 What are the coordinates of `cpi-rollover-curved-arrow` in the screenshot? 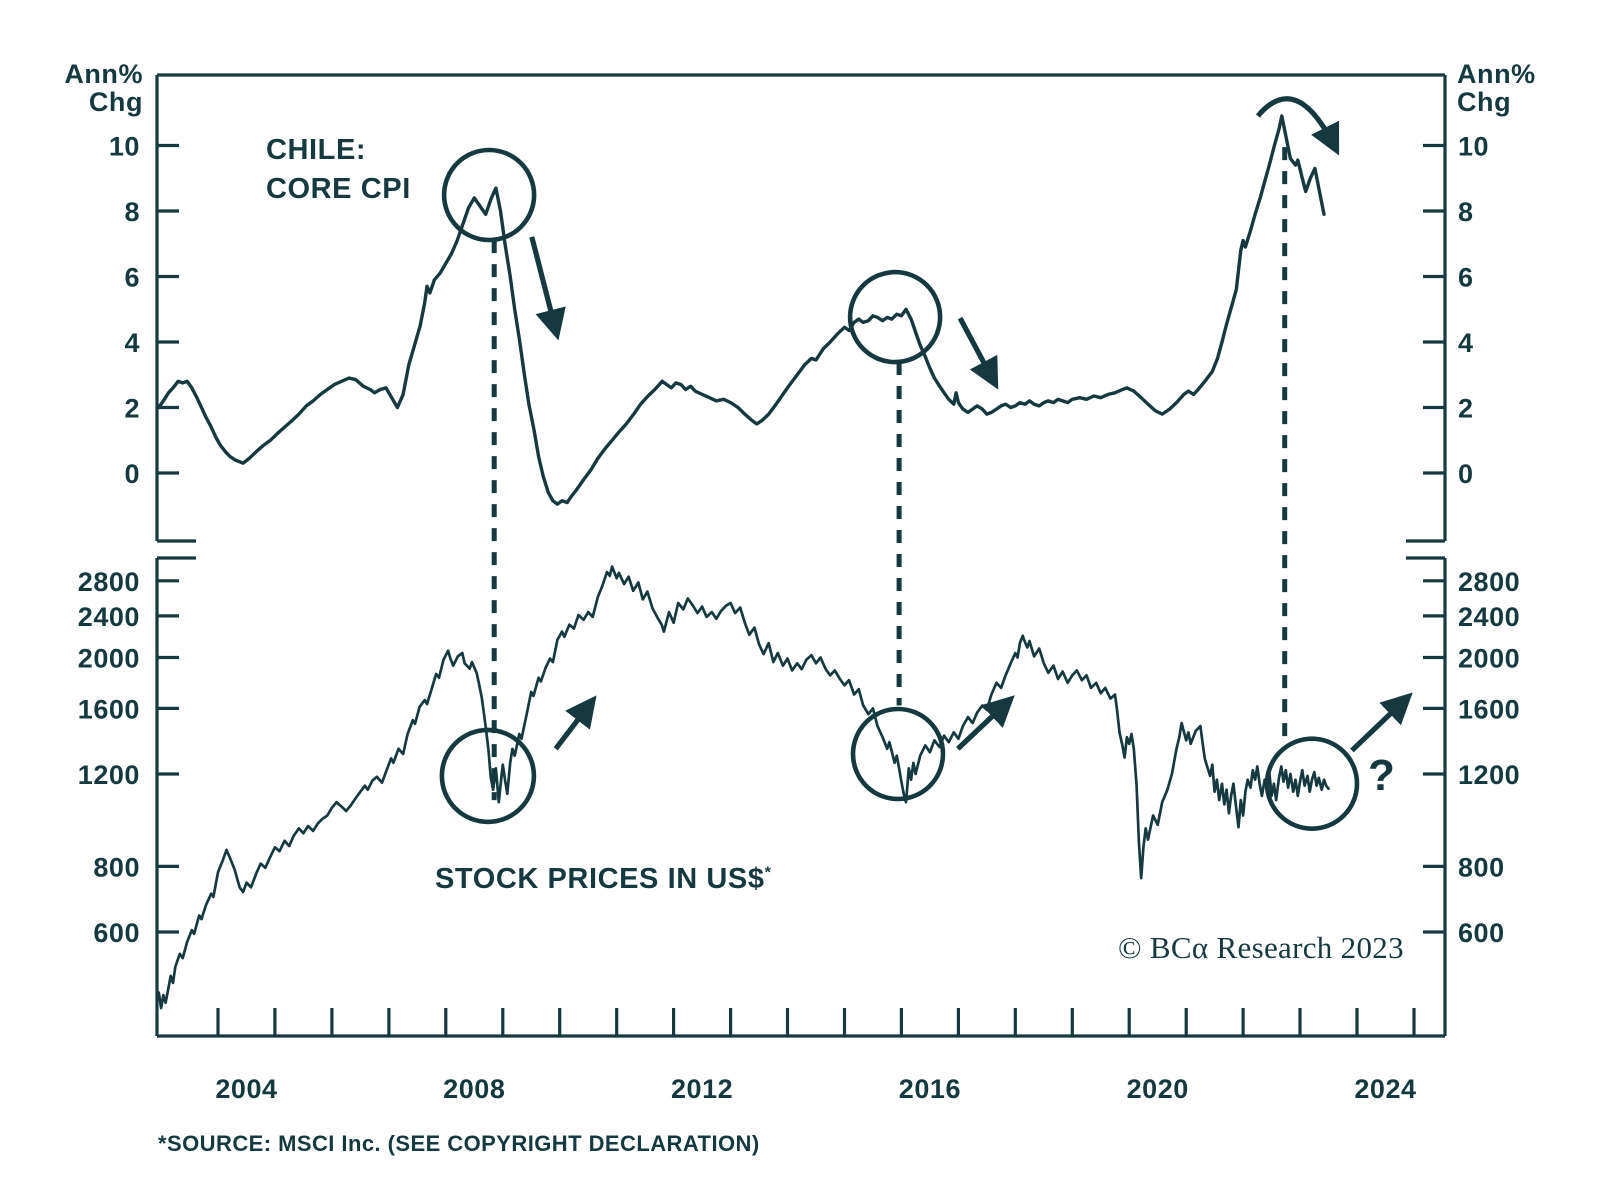 It's located at (1297, 126).